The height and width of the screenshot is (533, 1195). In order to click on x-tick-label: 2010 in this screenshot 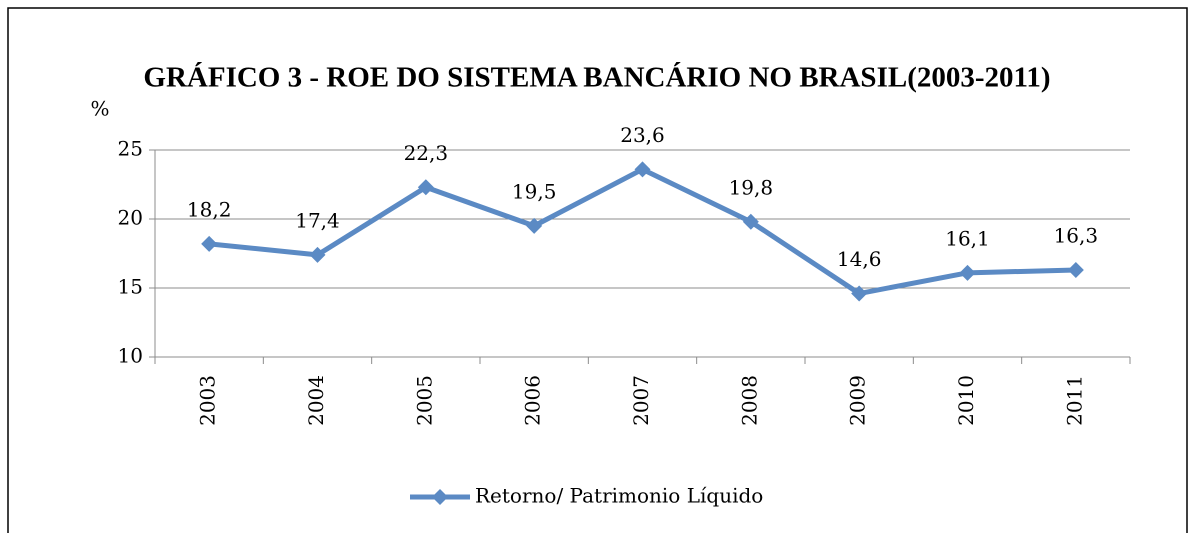, I will do `click(966, 400)`.